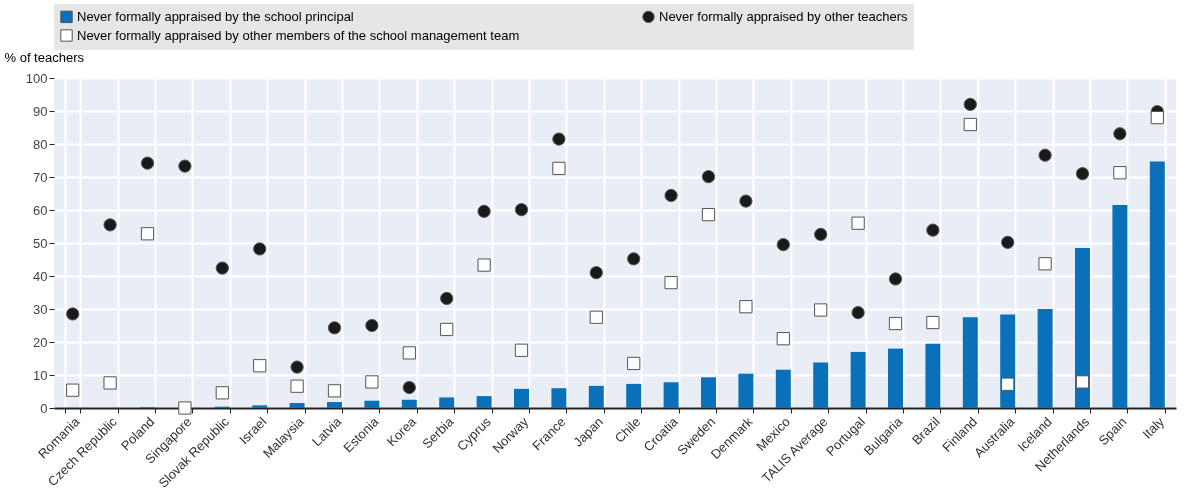 This screenshot has width=1190, height=503. Describe the element at coordinates (40, 342) in the screenshot. I see `y-tick-label: 20` at that location.